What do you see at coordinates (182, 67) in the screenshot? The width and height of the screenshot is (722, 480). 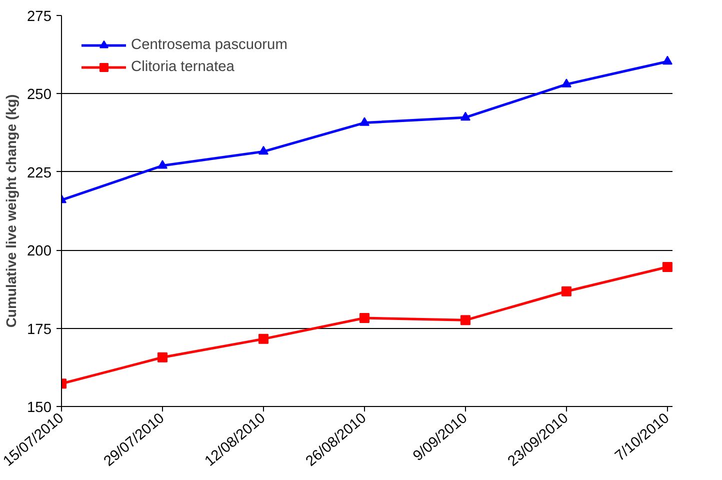 I see `legend-label: Clitoria ternatea` at bounding box center [182, 67].